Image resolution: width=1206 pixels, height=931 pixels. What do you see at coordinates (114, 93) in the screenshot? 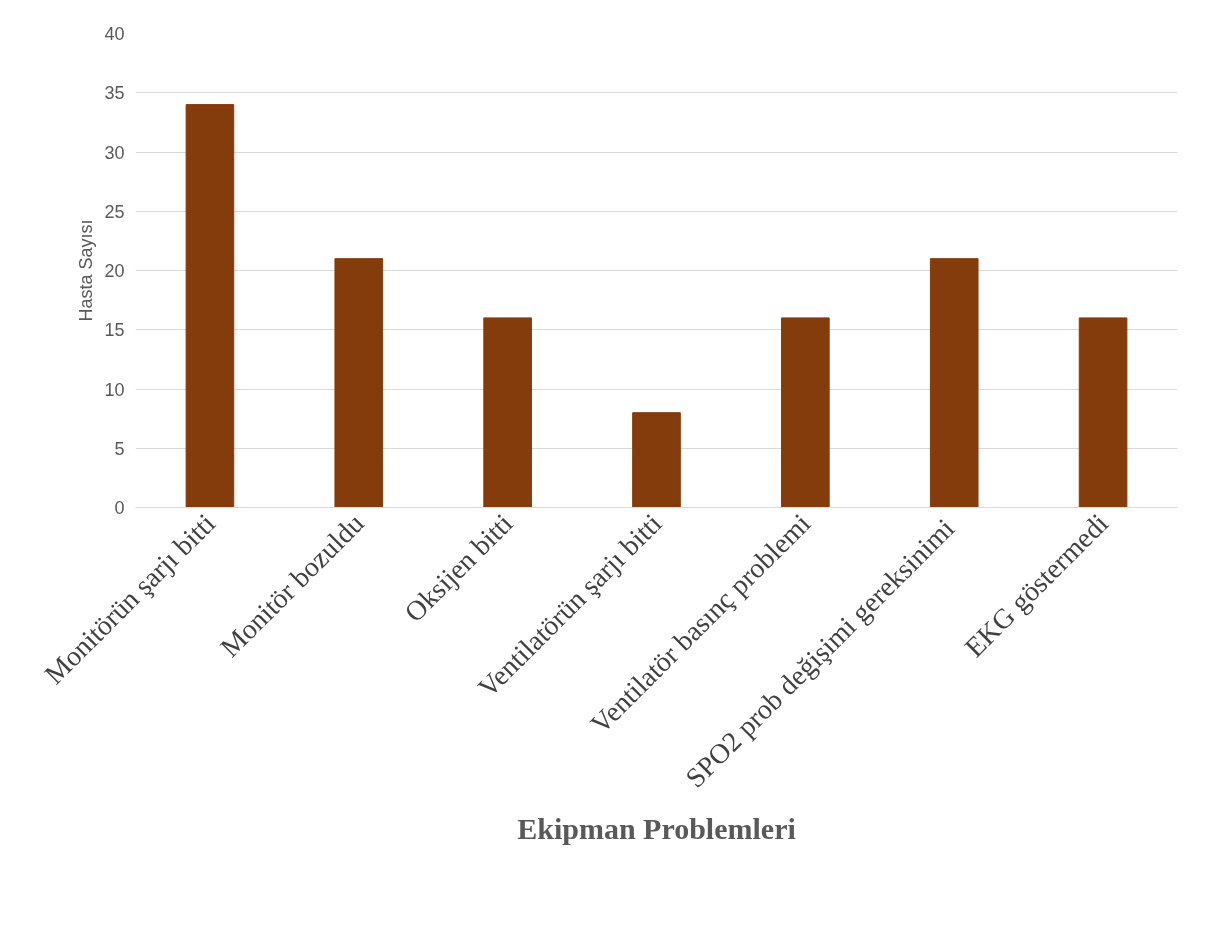
I see `y-tick-label: 35` at bounding box center [114, 93].